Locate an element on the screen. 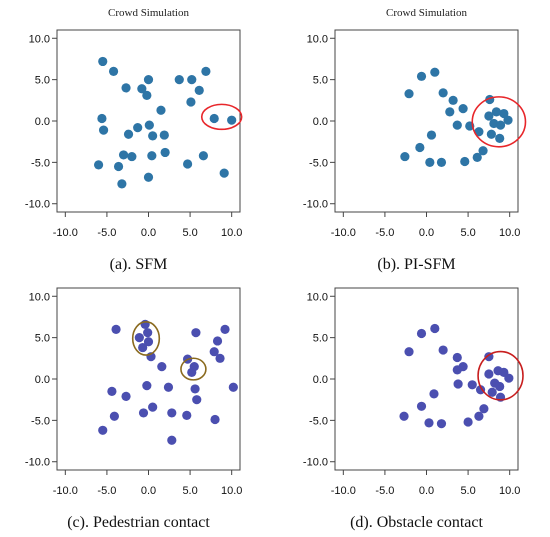 The height and width of the screenshot is (537, 550). y-tick-label: 0.0 is located at coordinates (320, 122).